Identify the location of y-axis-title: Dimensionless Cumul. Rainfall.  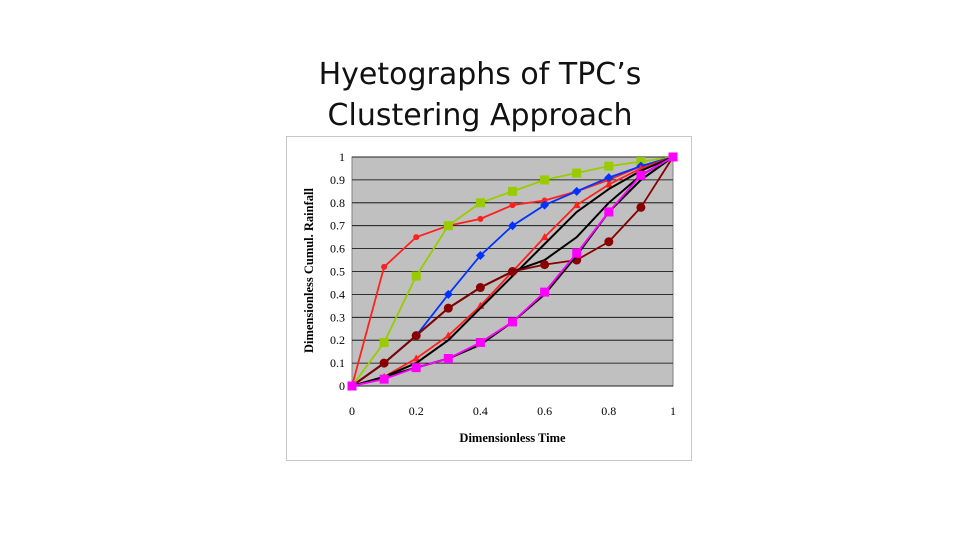
(309, 270).